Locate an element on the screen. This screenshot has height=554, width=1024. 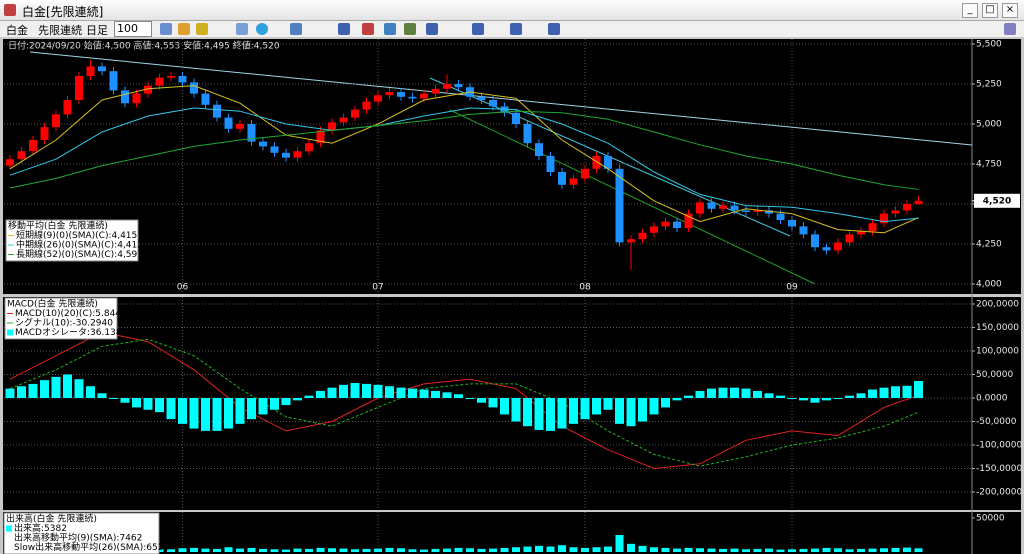
x-tick-label: 08 is located at coordinates (585, 288).